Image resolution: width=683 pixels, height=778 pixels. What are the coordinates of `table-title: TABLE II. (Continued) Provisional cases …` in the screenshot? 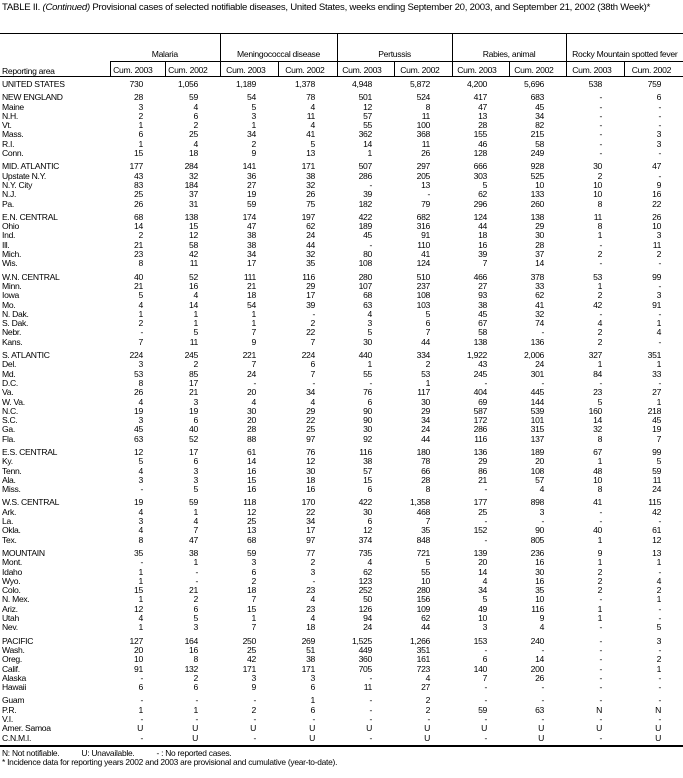 It's located at (341, 15).